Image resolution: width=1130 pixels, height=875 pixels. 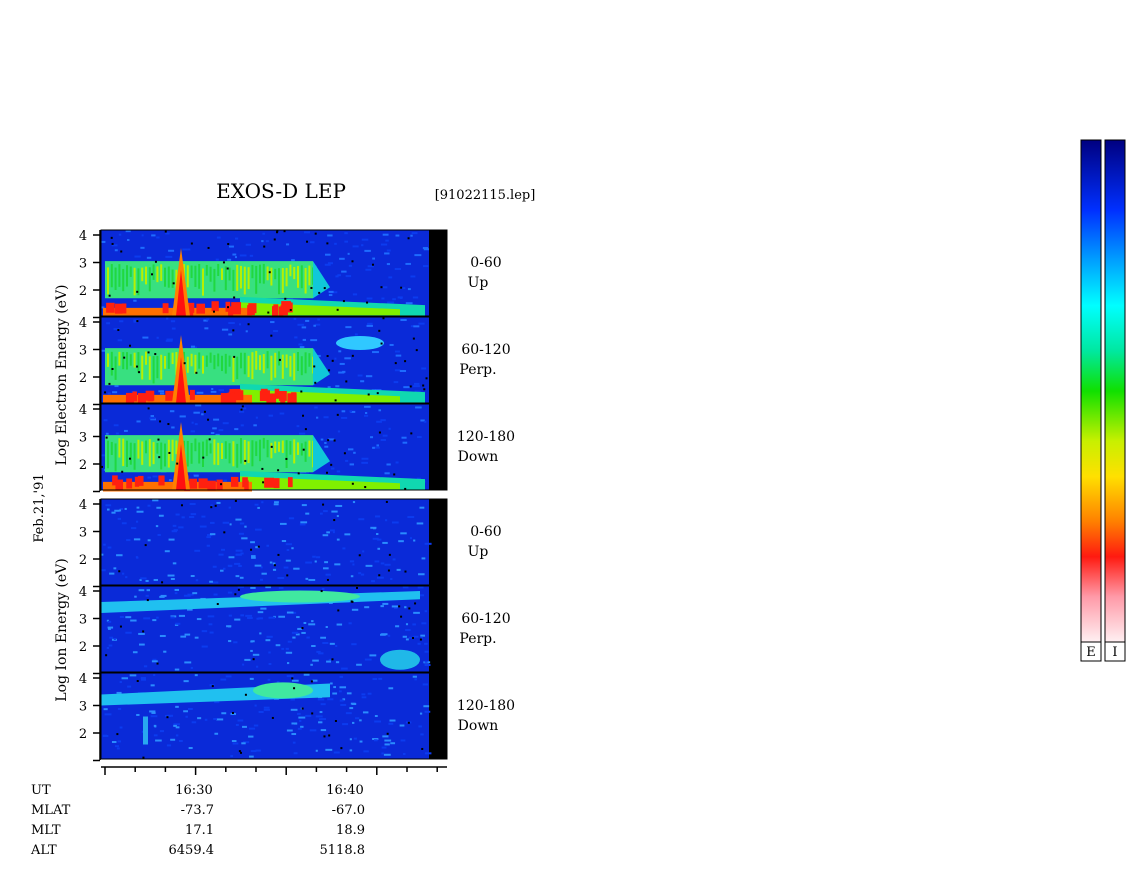 What do you see at coordinates (486, 437) in the screenshot?
I see `pitch-range-label: 120-180` at bounding box center [486, 437].